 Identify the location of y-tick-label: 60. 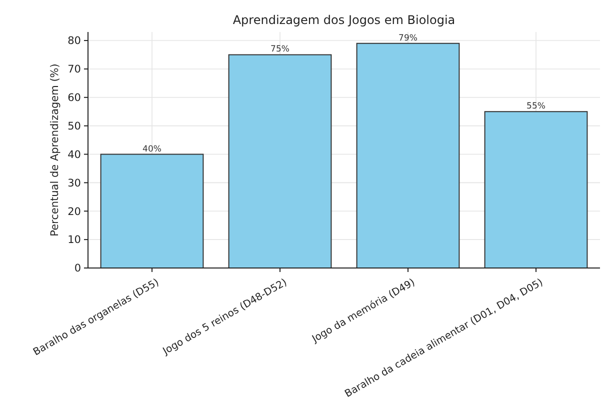
(74, 98).